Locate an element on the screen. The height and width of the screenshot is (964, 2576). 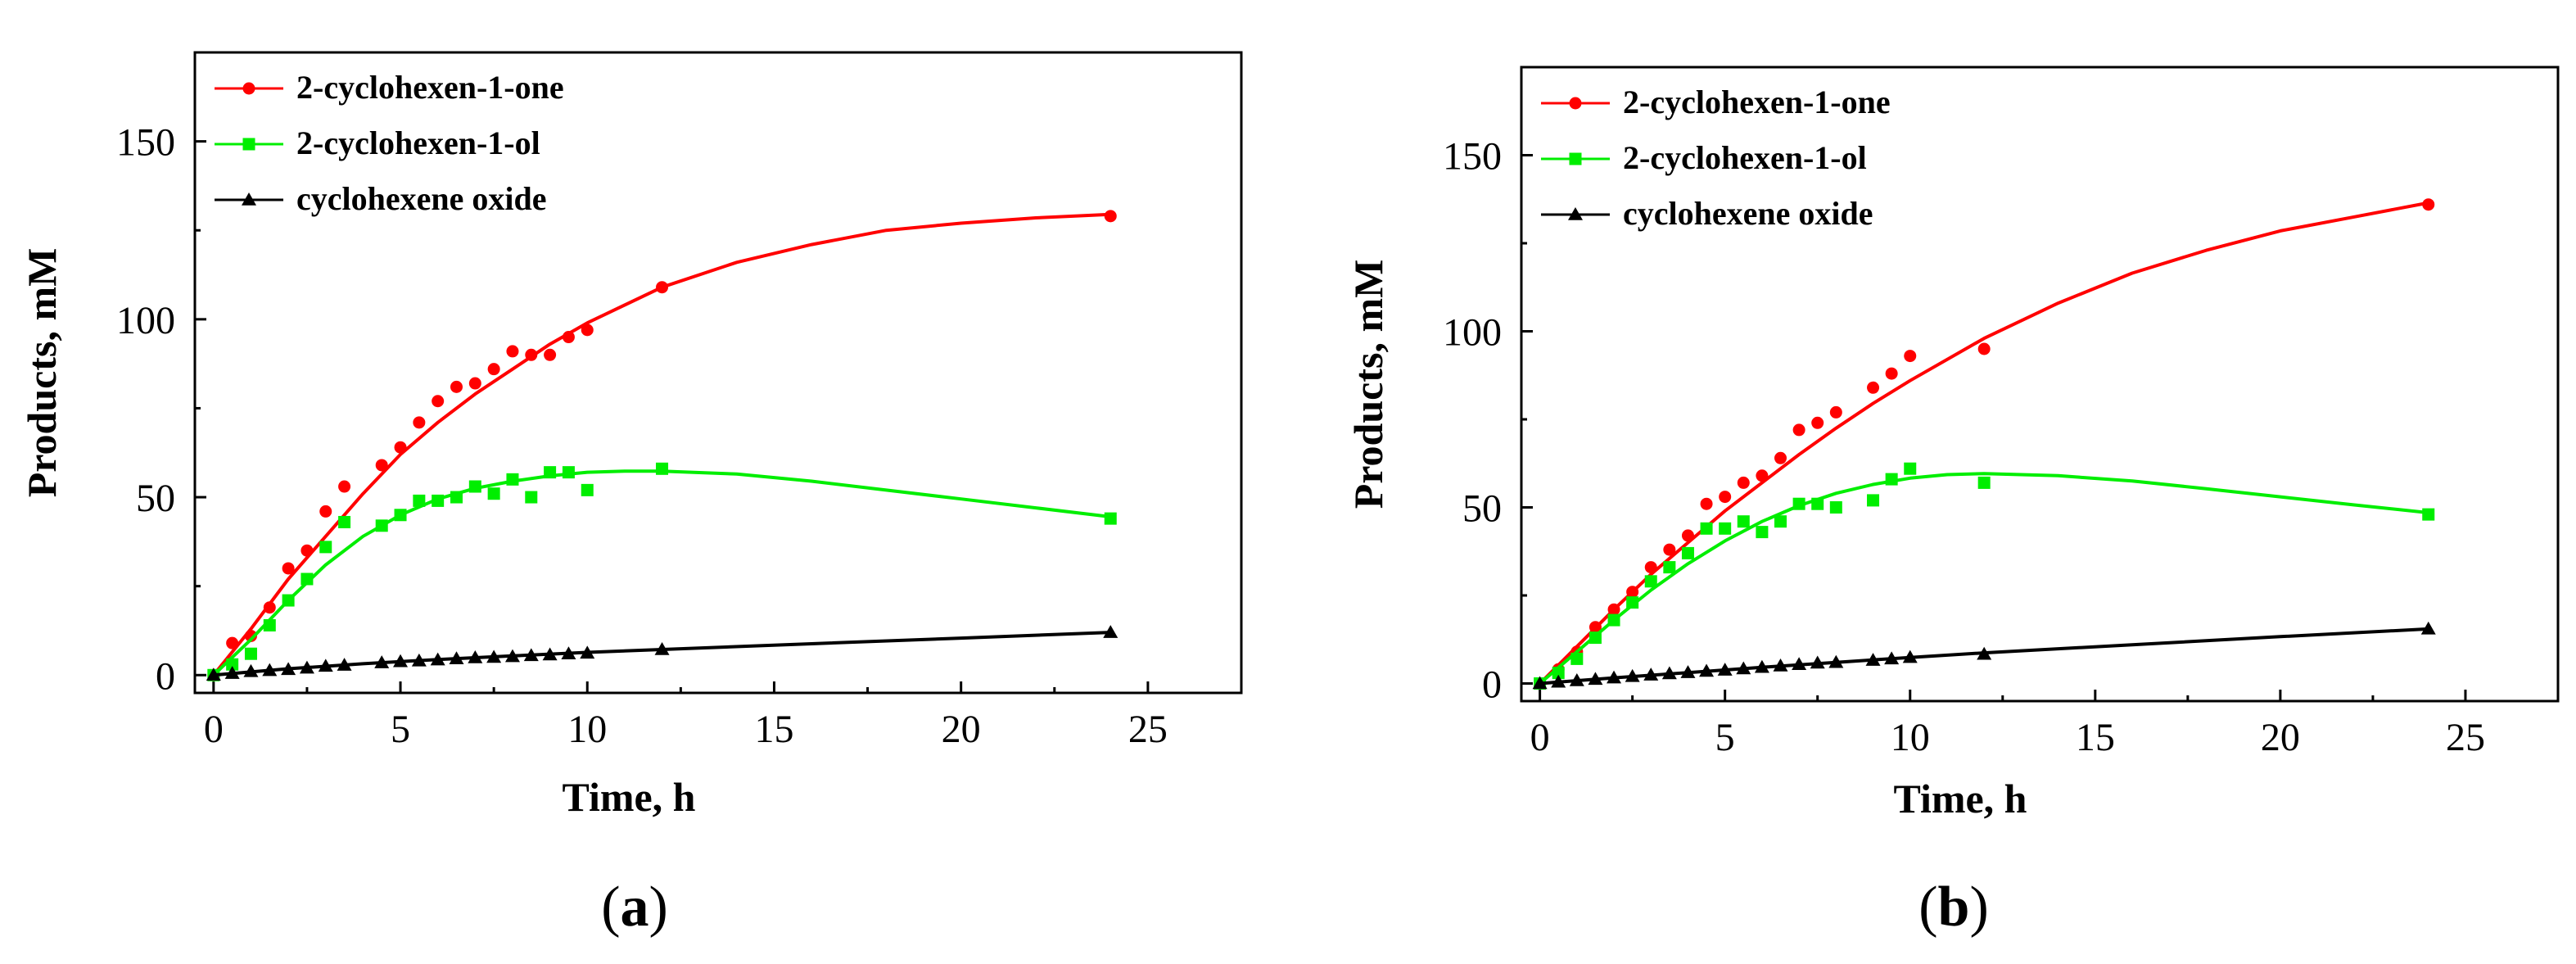
chart-a-y-tick-label: 50 is located at coordinates (155, 499).